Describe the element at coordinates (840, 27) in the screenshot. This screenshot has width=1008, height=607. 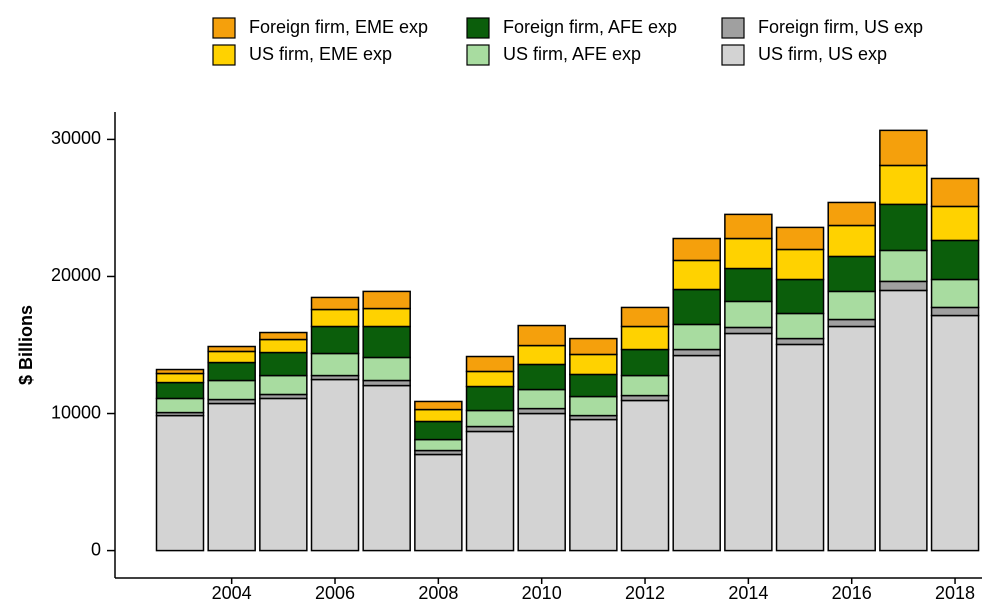
I see `legend-label: Foreign firm, US exp` at that location.